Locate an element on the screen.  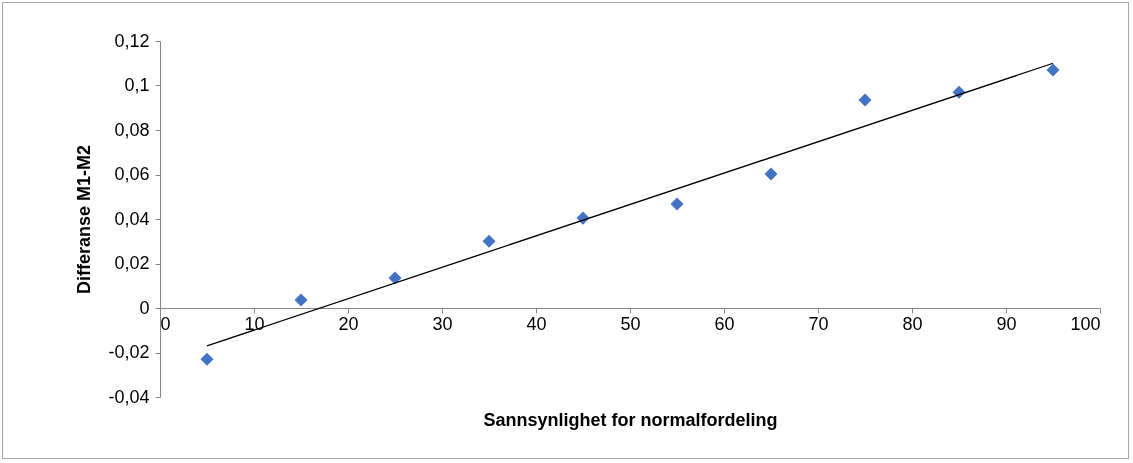
x-tick-label: 10 is located at coordinates (254, 323).